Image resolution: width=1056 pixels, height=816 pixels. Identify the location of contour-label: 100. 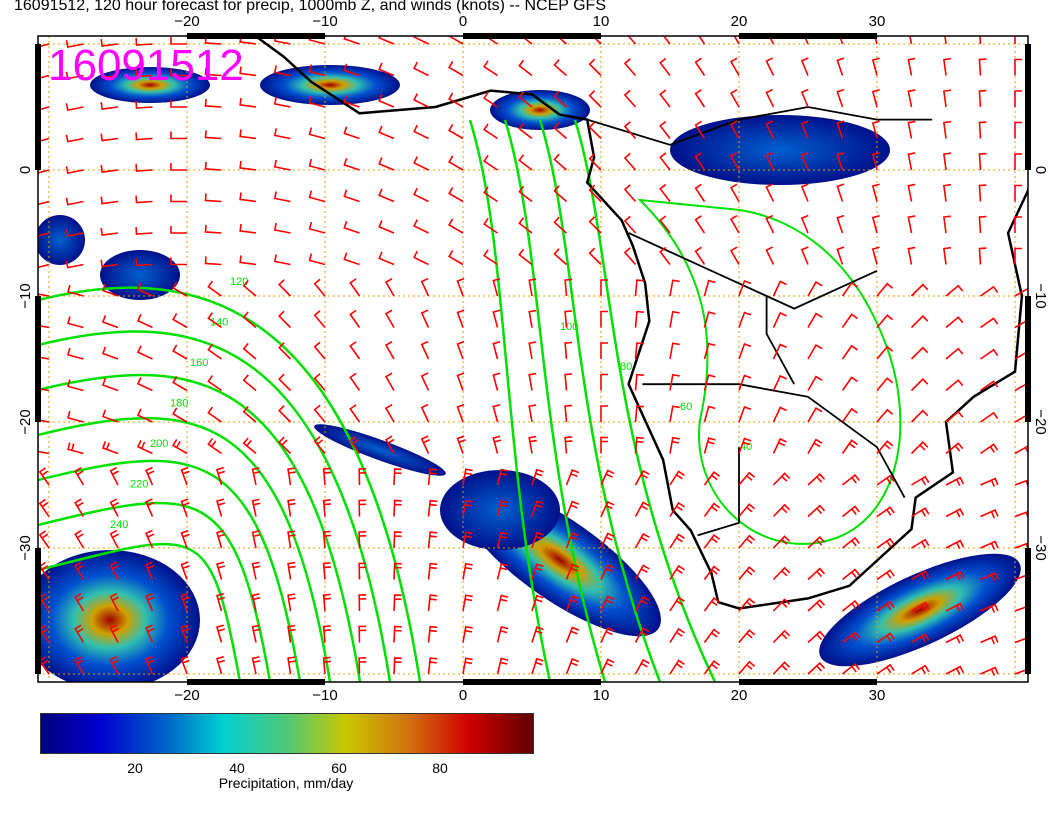
(569, 327).